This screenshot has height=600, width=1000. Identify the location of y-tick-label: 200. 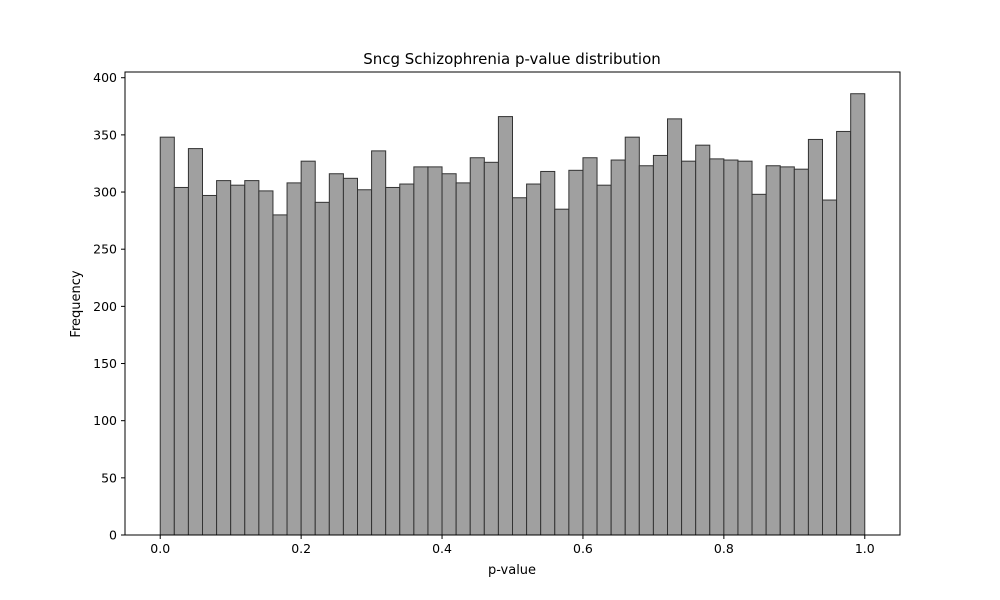
(105, 306).